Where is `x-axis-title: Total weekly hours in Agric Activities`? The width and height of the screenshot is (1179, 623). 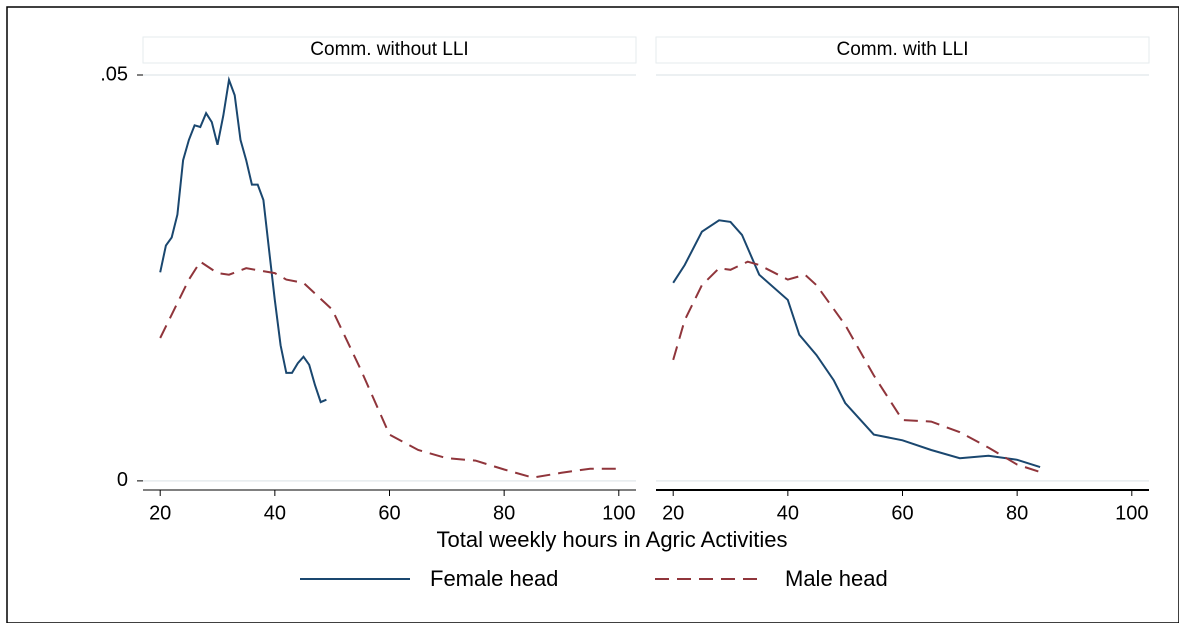
x-axis-title: Total weekly hours in Agric Activities is located at coordinates (612, 539).